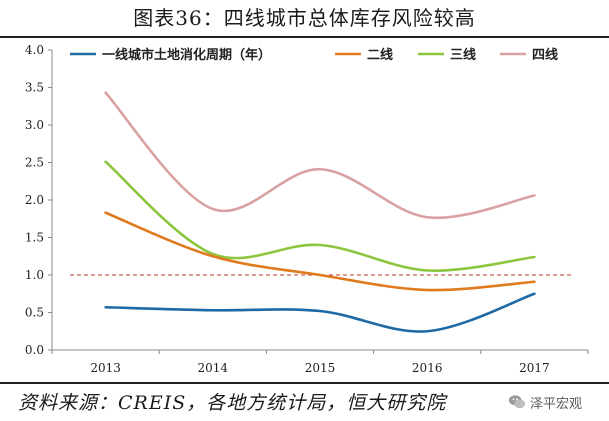 This screenshot has height=421, width=609. I want to click on chart-title: 图表36：四线城市总体库存风险较高, so click(304, 18).